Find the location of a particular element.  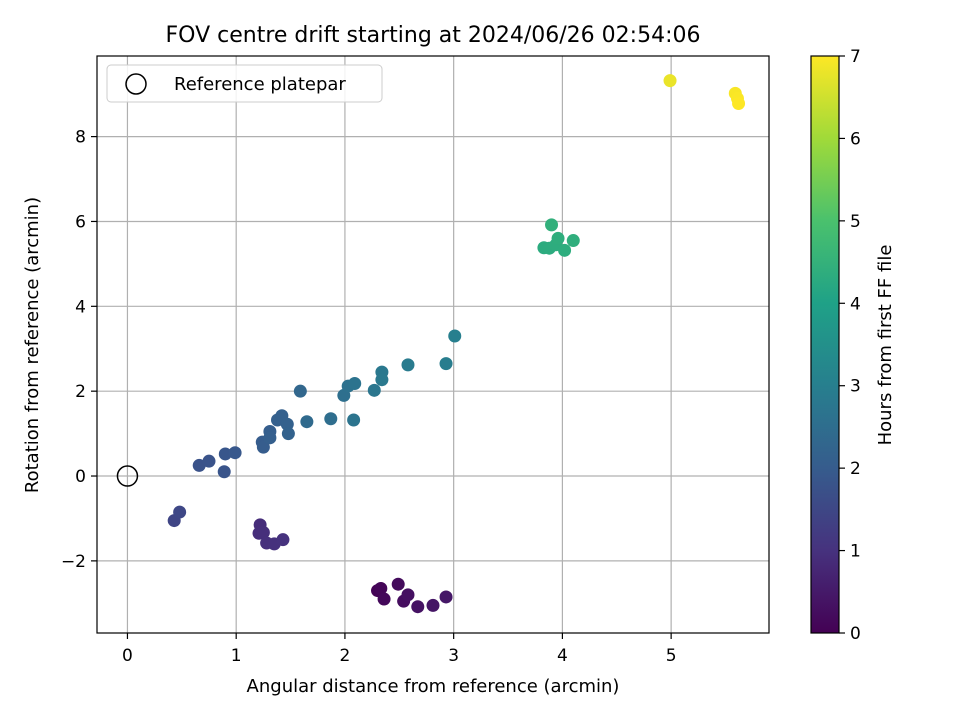

x-axis-label: Angular distance from reference (arcmin) is located at coordinates (433, 686).